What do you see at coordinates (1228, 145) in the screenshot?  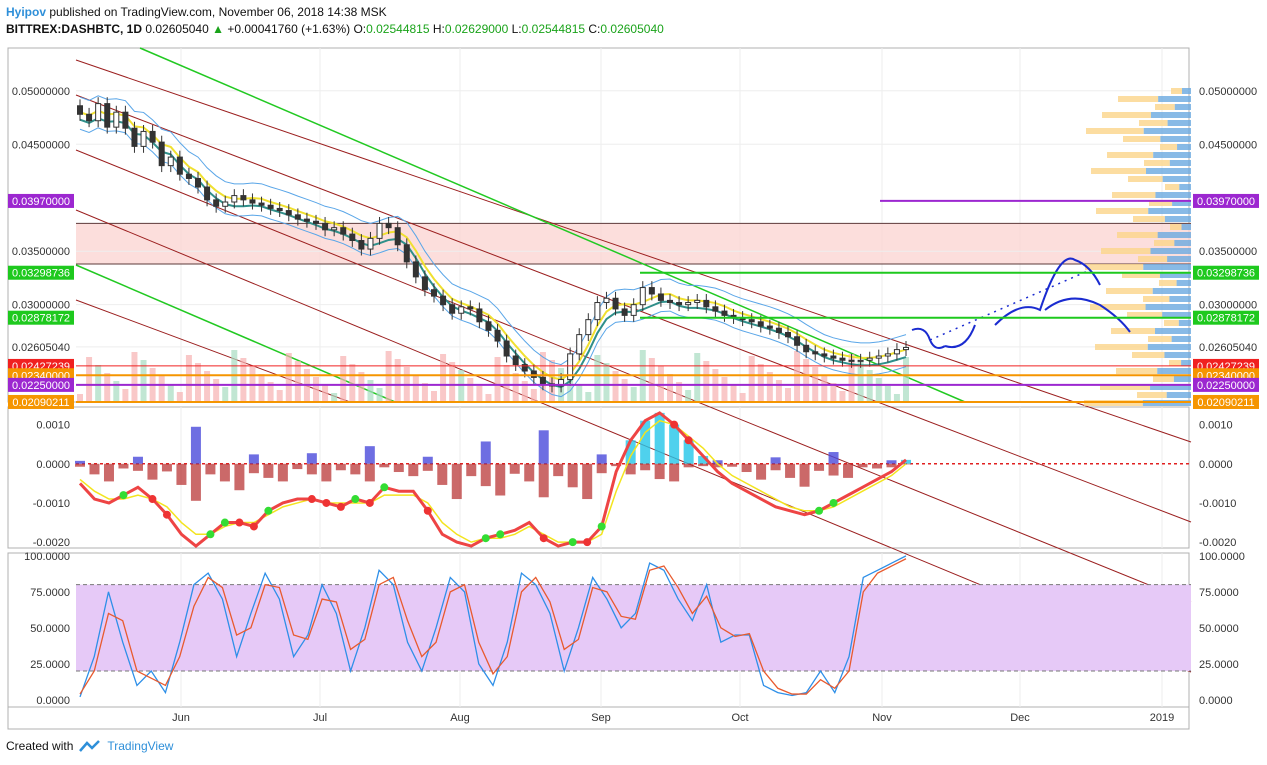 I see `y-tick-label: 0.04500000` at bounding box center [1228, 145].